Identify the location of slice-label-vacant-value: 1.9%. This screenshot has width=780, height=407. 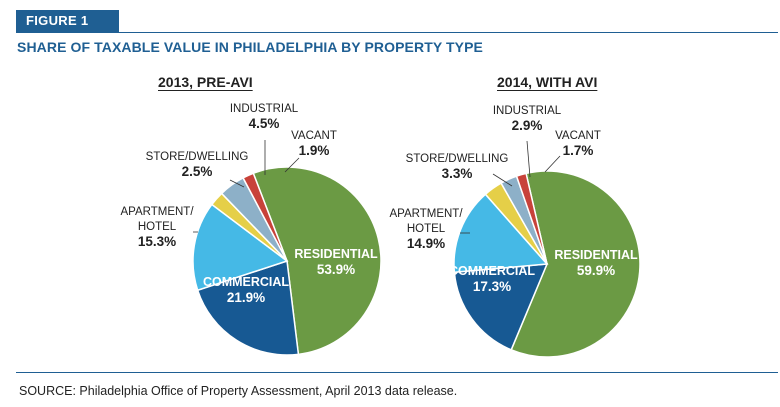
(314, 150).